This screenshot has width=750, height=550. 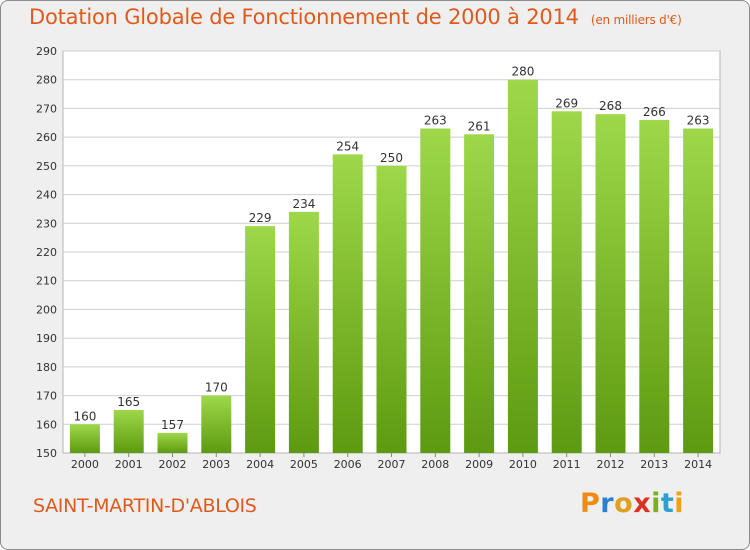 What do you see at coordinates (46, 424) in the screenshot?
I see `y-tick-label: 160` at bounding box center [46, 424].